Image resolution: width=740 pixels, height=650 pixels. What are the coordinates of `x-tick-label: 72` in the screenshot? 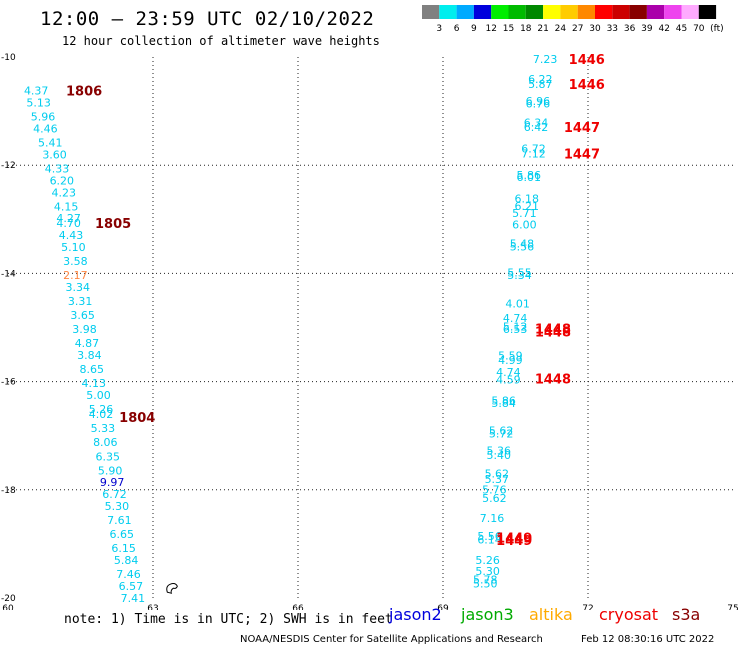 It's located at (587, 607).